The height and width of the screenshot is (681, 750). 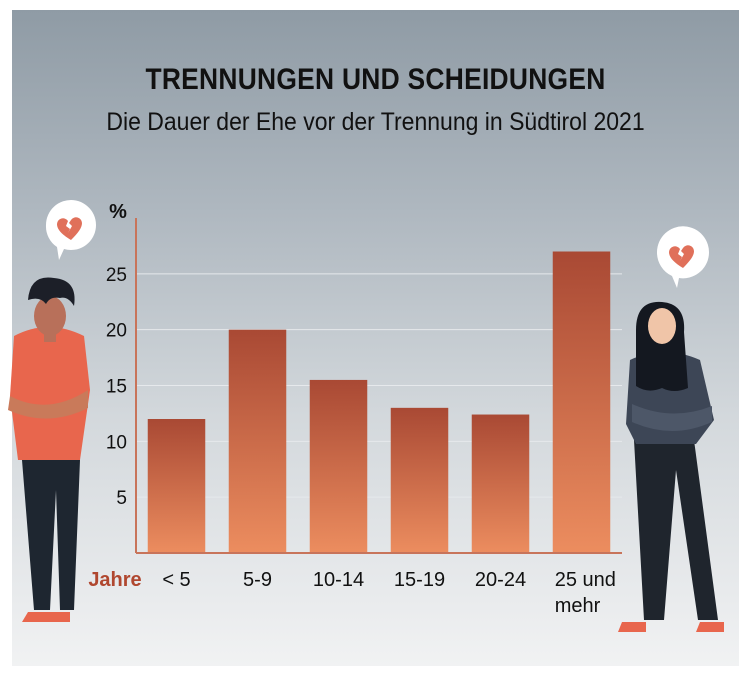 I want to click on y-tick-label: 25, so click(x=116, y=275).